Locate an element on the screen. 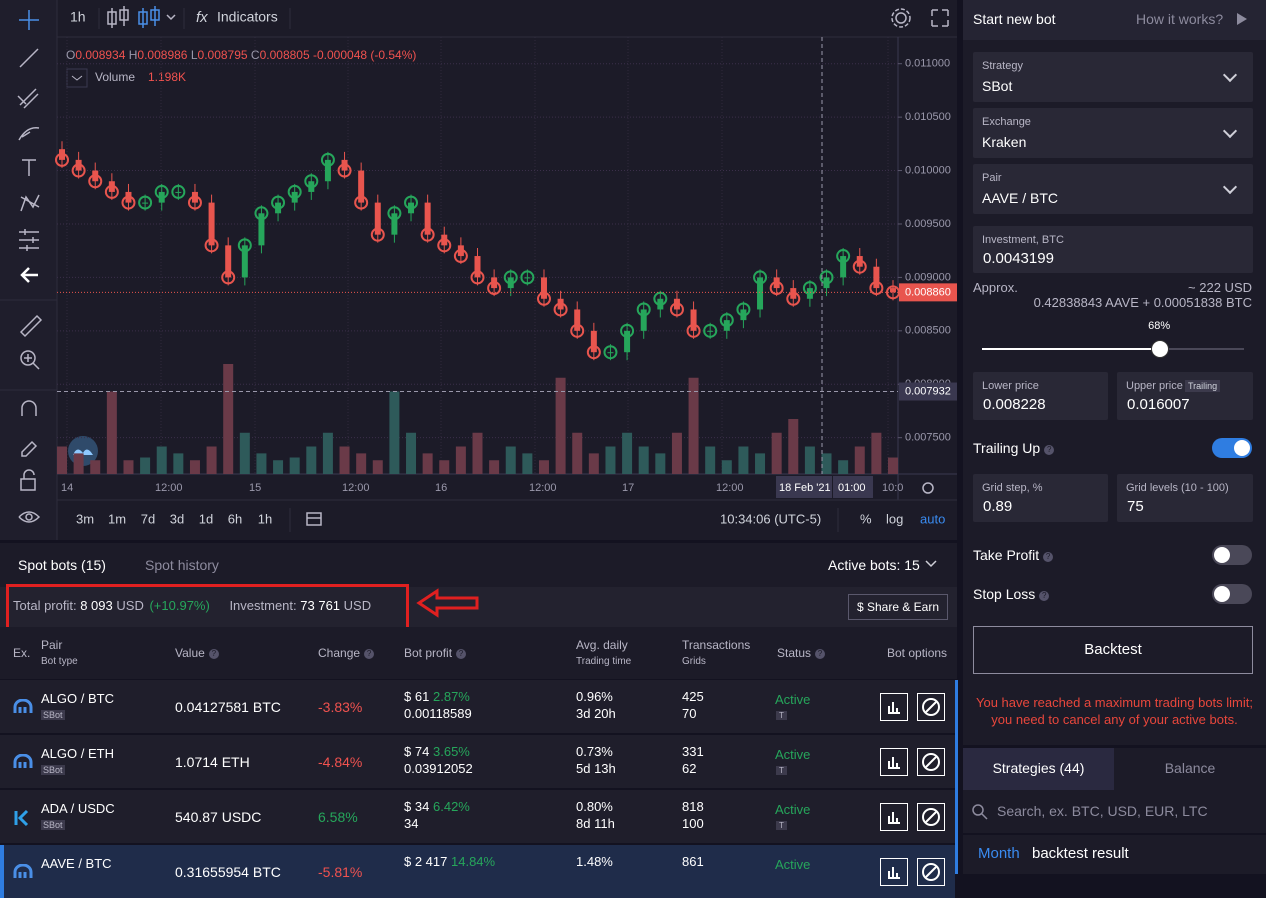 Image resolution: width=1266 pixels, height=898 pixels. collapse-box is located at coordinates (77, 78).